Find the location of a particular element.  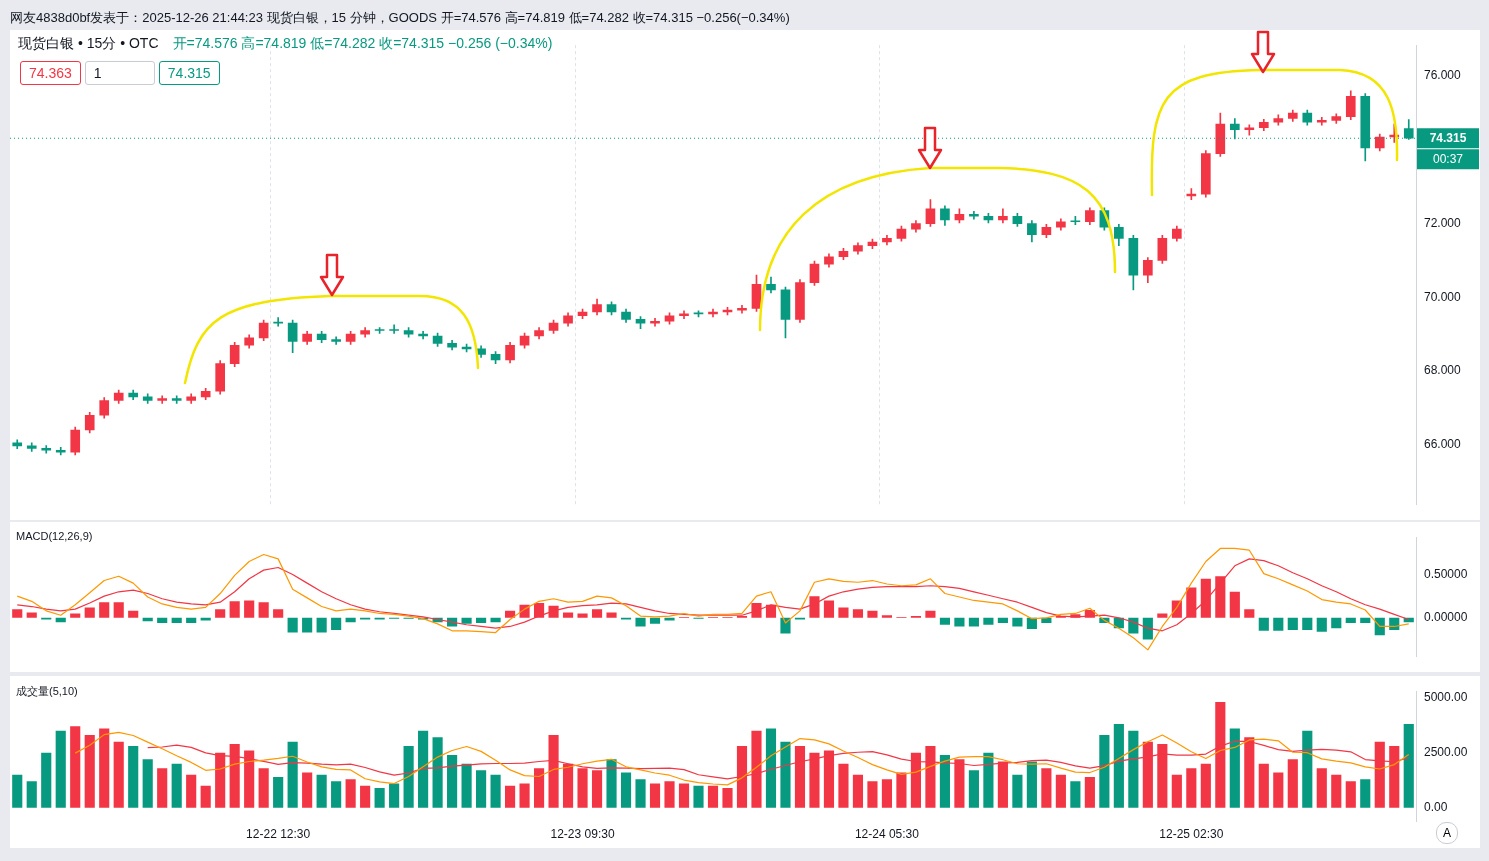

annotation: 1 is located at coordinates (119, 73).